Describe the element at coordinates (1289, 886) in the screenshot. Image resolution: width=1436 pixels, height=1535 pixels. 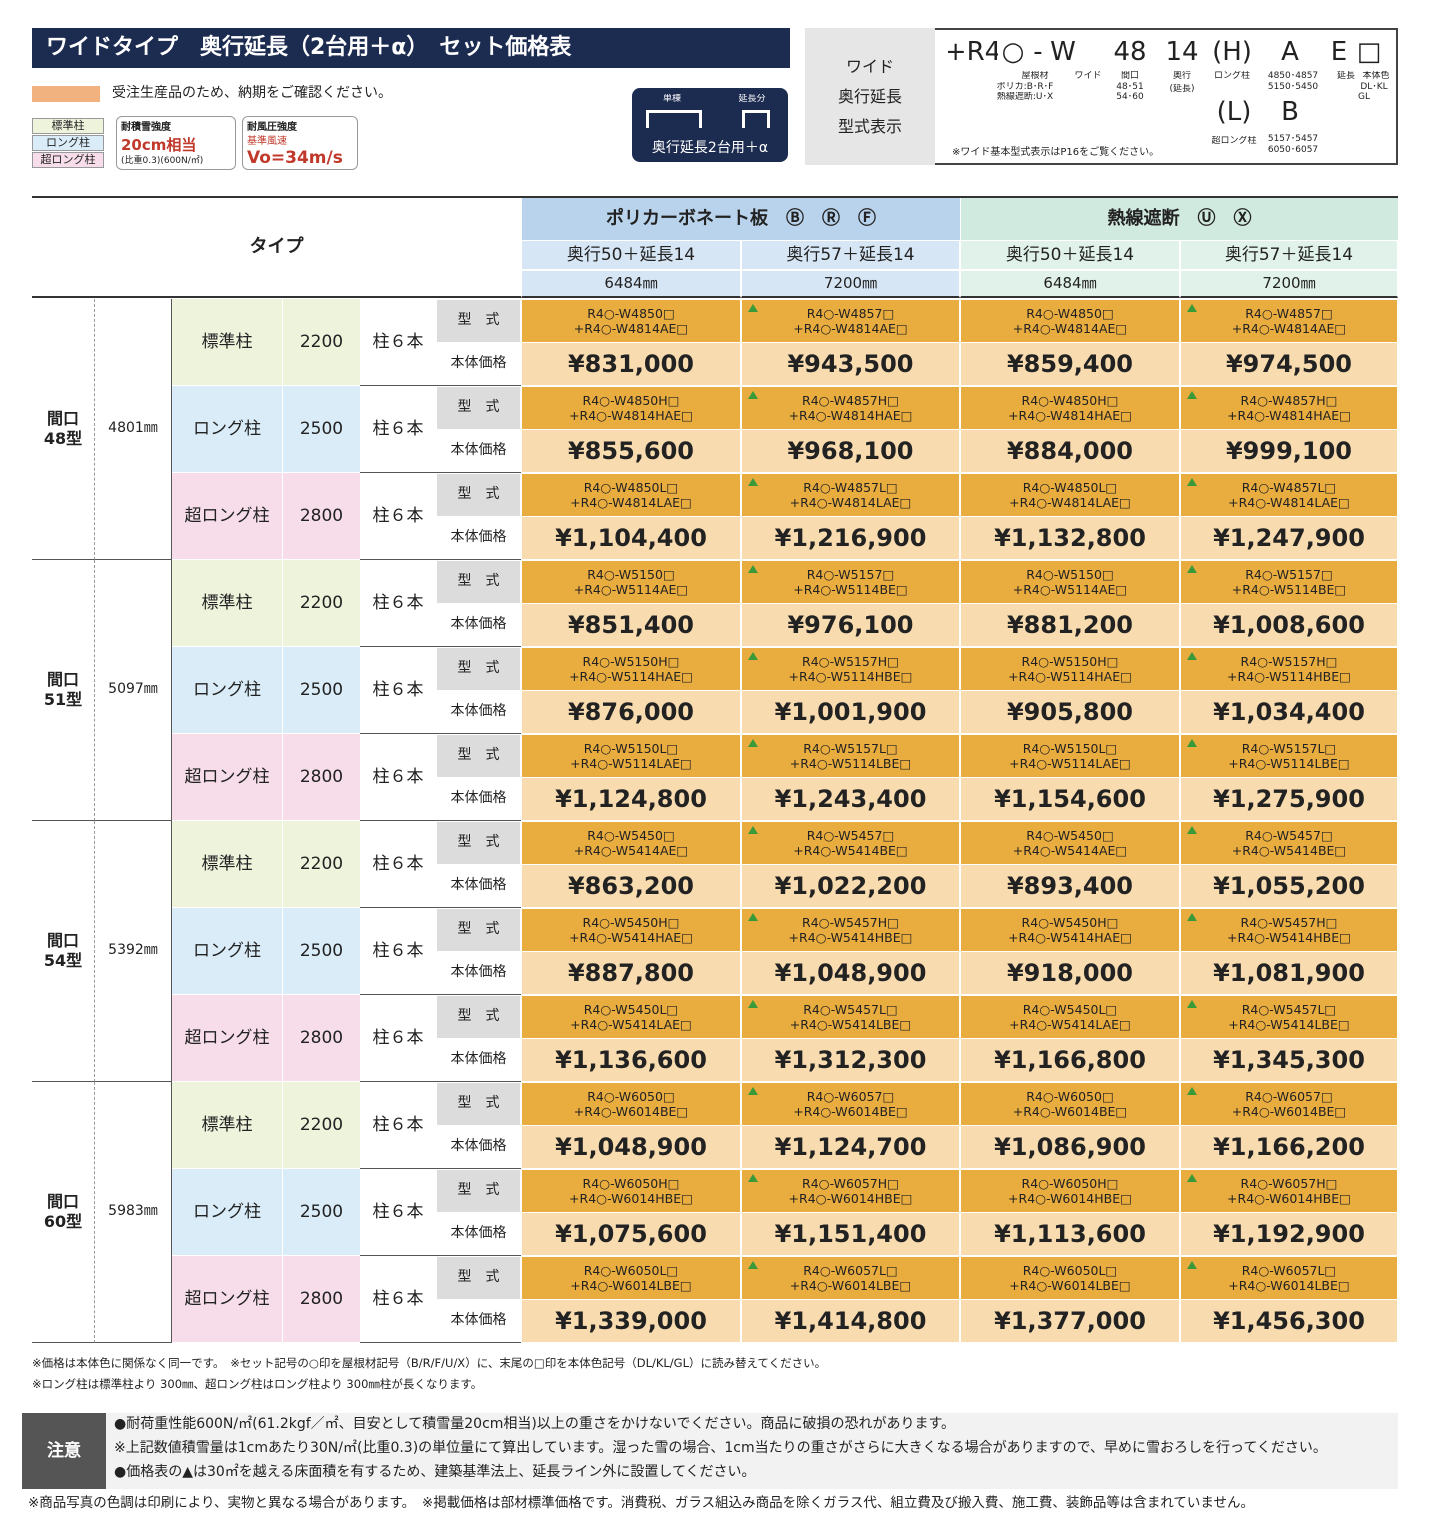
I see `price: ¥1,055,200` at that location.